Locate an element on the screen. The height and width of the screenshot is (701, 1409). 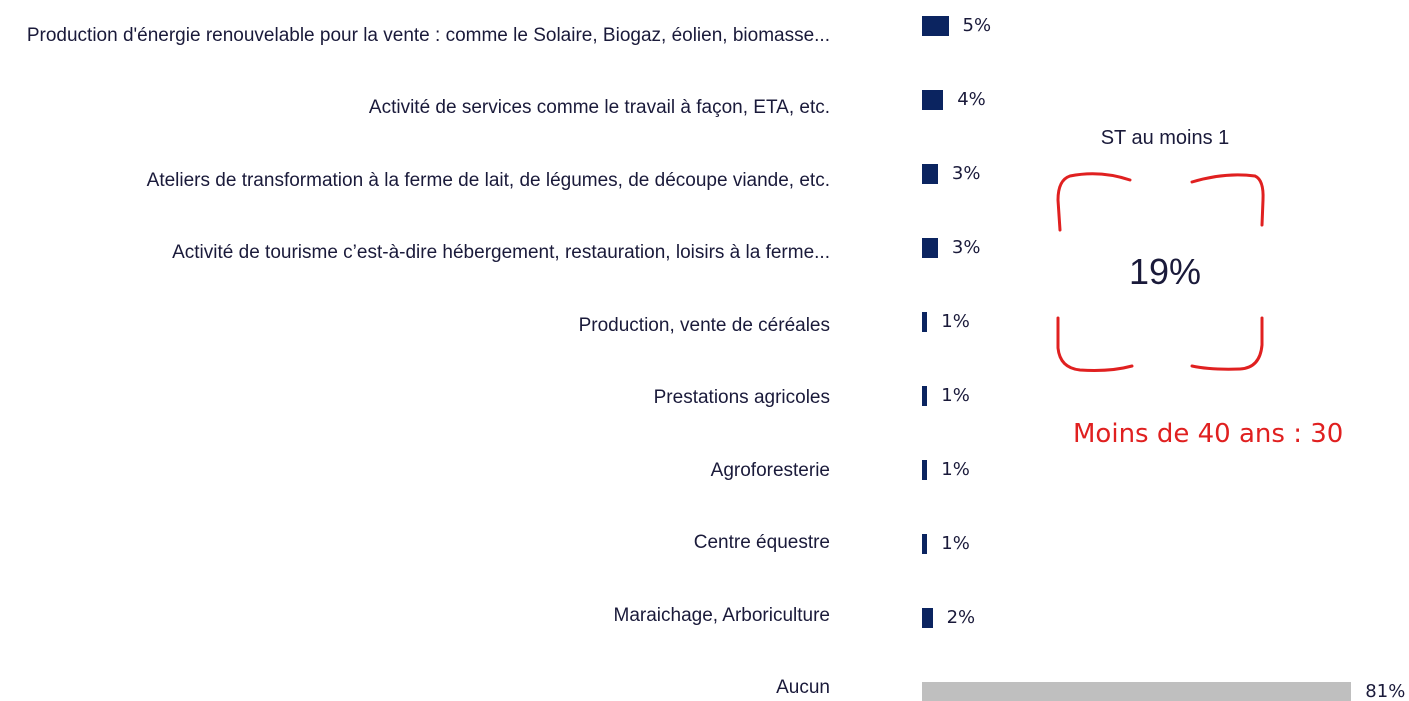
value-label: 5% is located at coordinates (977, 25).